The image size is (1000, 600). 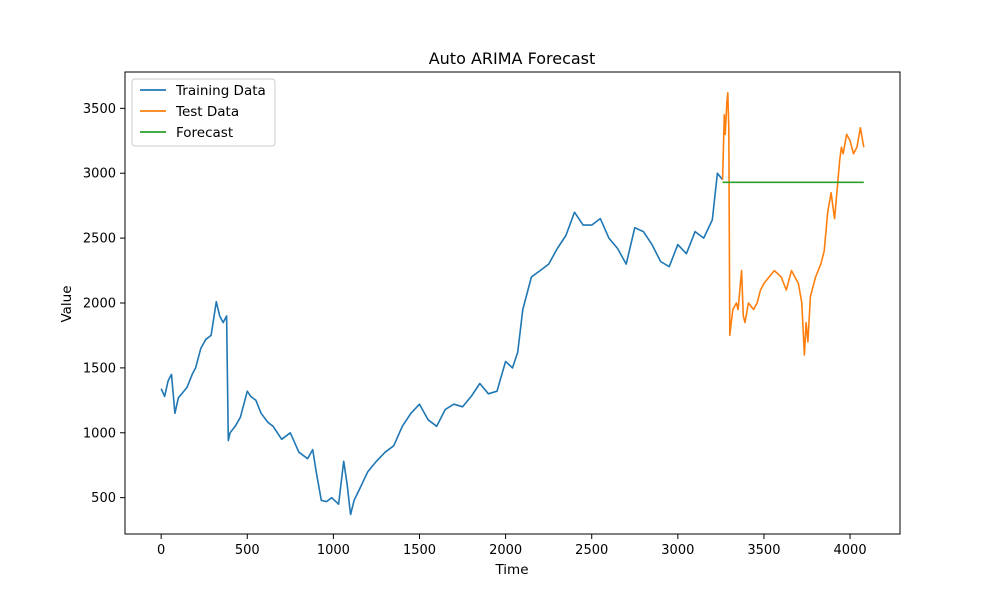 I want to click on x-tick-label: 3500, so click(x=763, y=550).